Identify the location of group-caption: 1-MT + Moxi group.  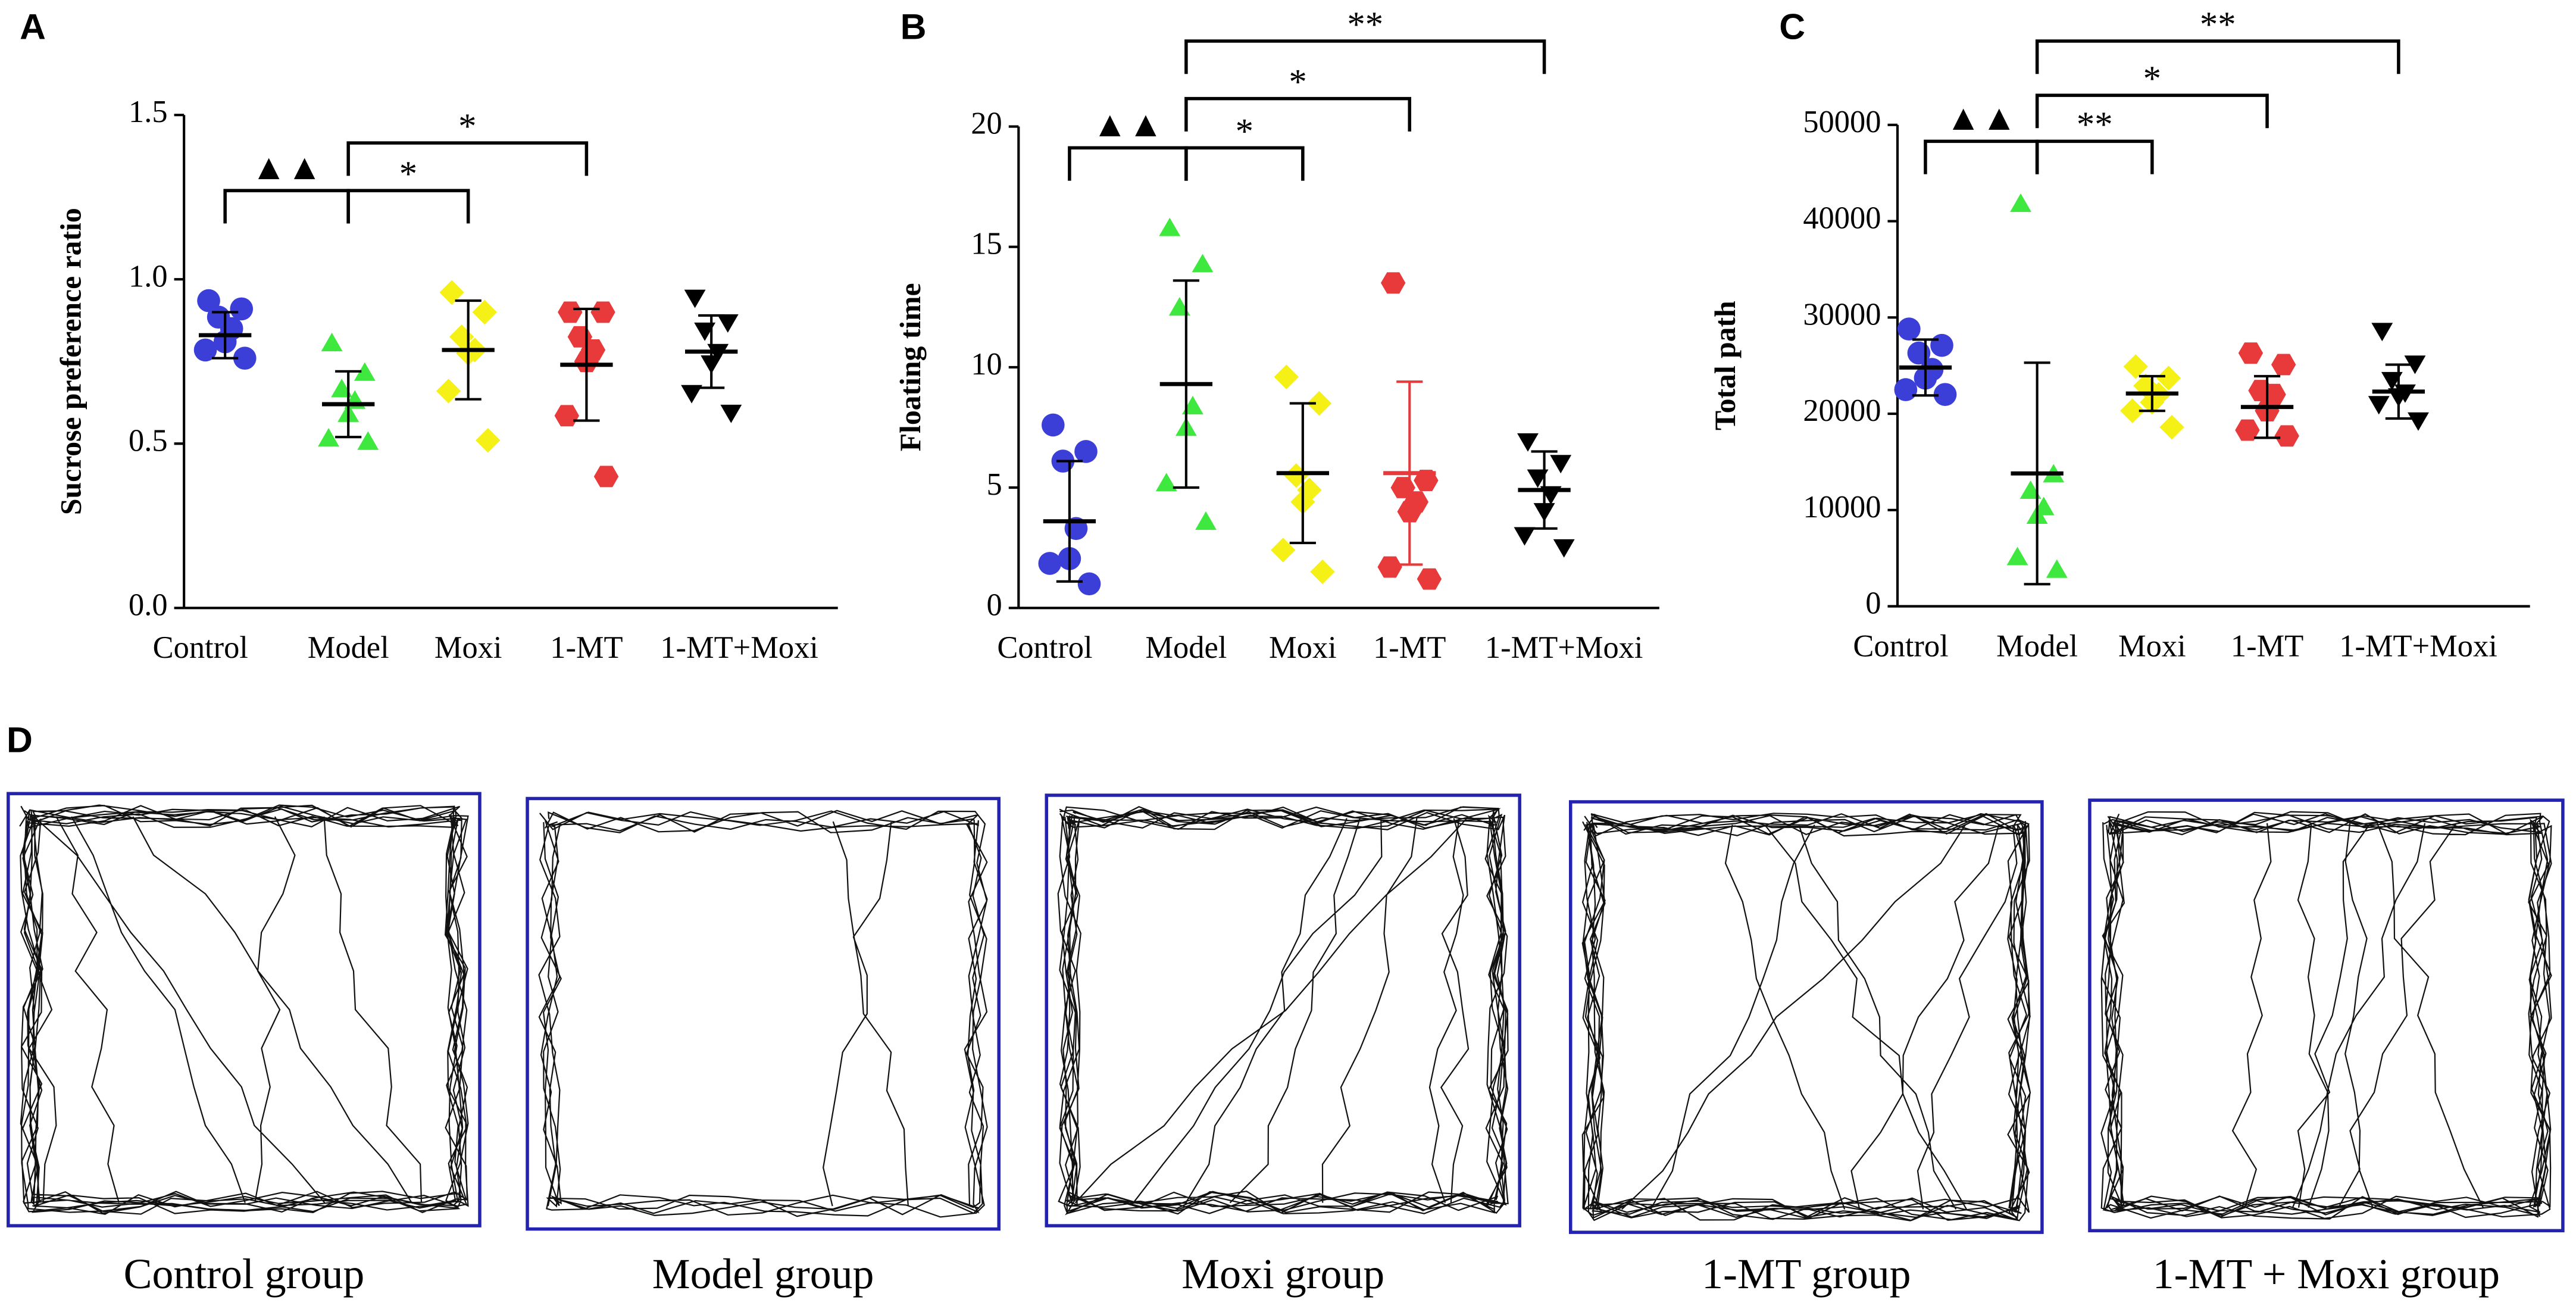
(2326, 1274).